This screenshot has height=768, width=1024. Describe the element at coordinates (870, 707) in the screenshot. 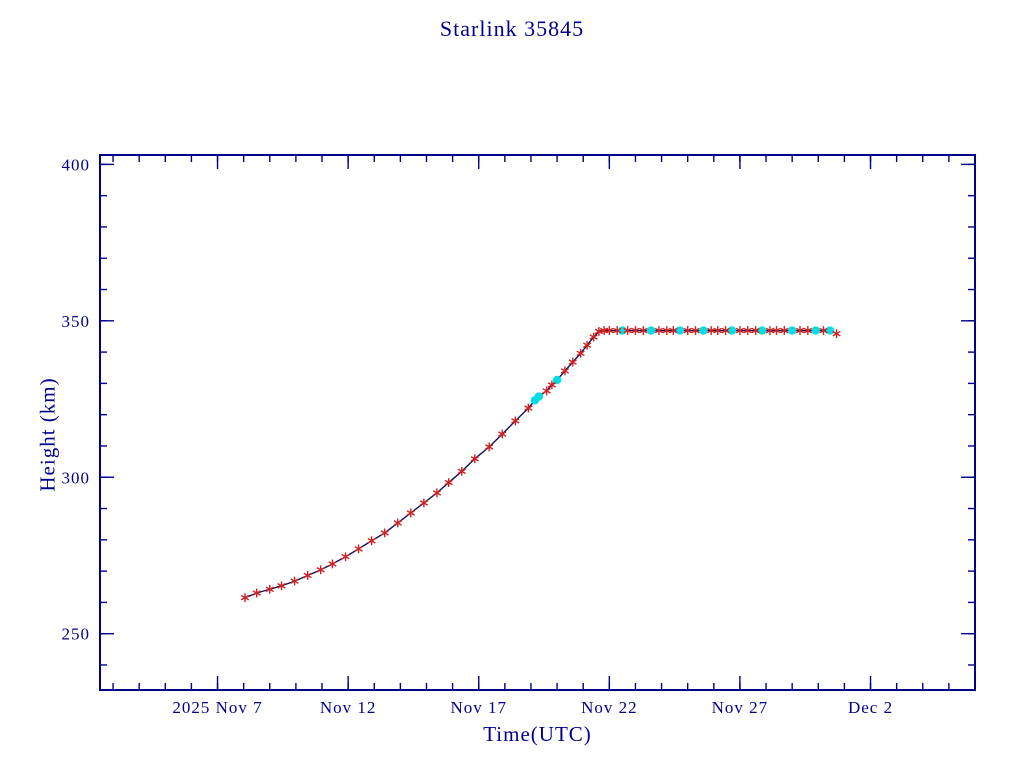

I see `x-tick-label: Dec 2` at that location.